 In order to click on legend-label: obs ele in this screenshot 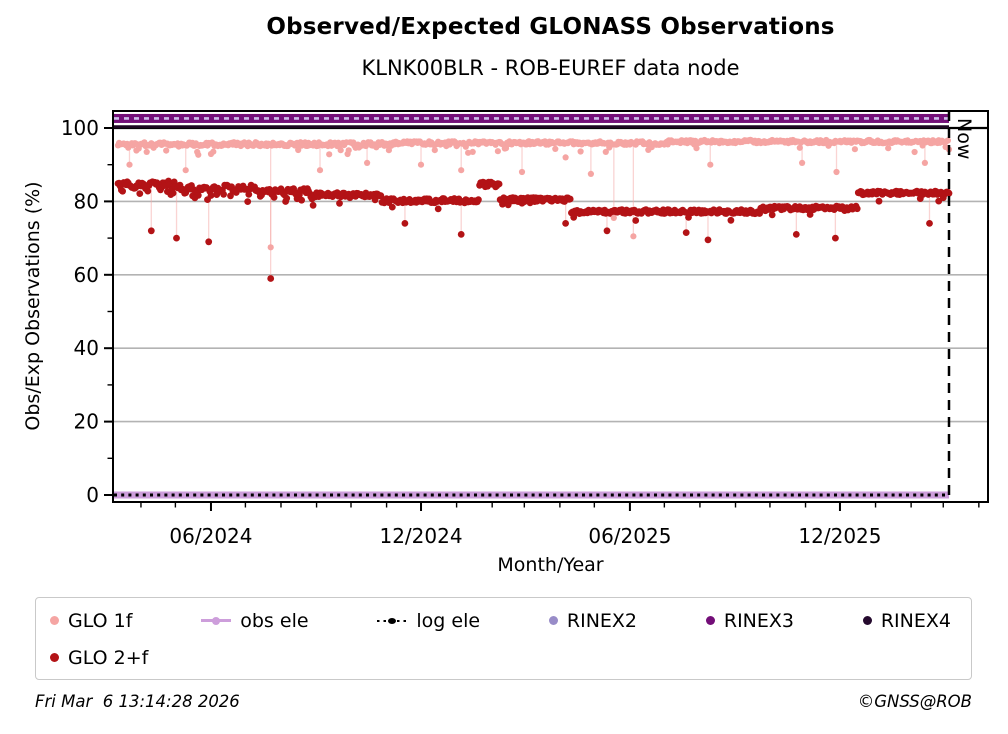, I will do `click(274, 620)`.